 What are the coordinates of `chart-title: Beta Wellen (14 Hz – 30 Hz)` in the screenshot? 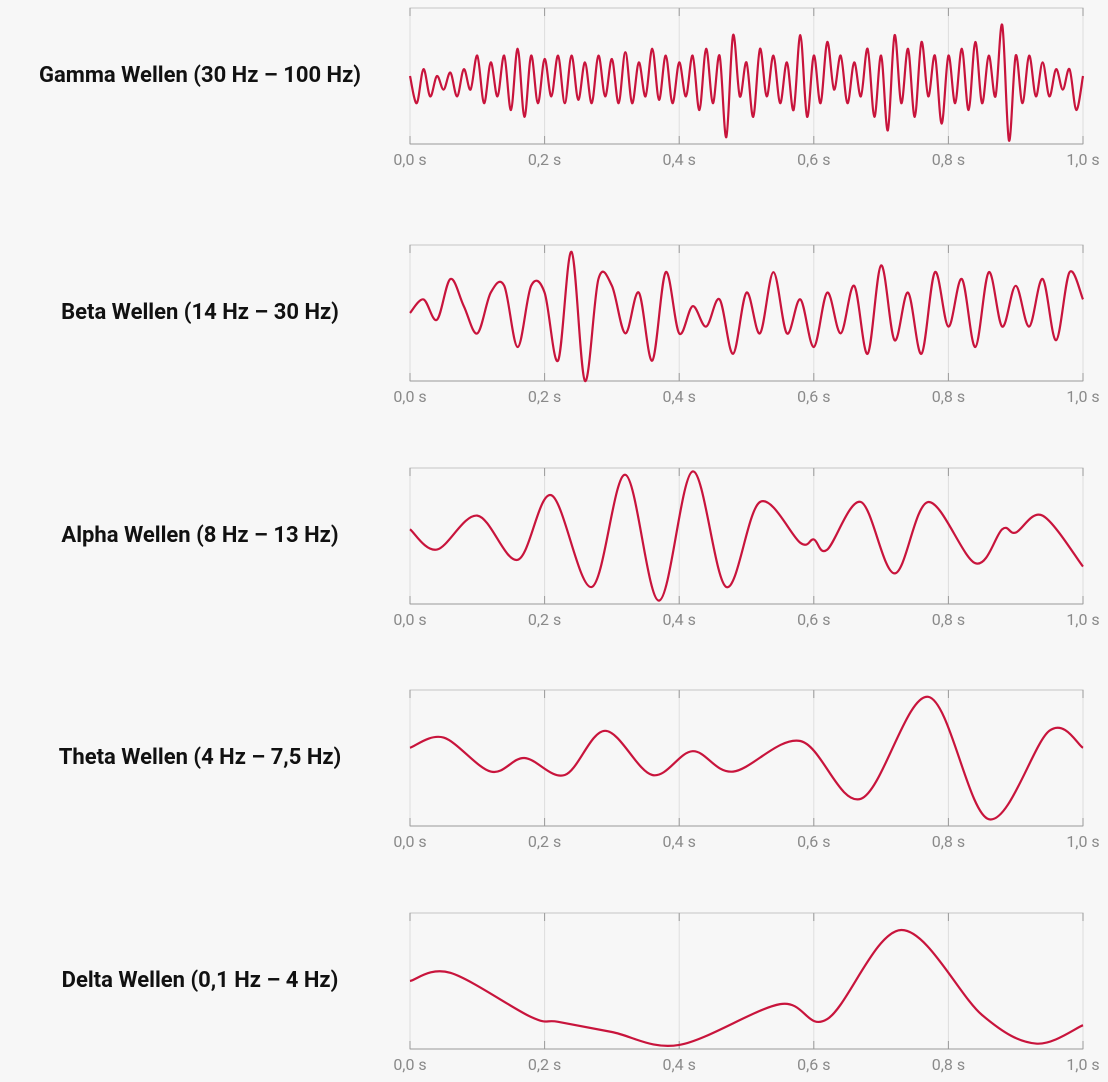 It's located at (200, 312).